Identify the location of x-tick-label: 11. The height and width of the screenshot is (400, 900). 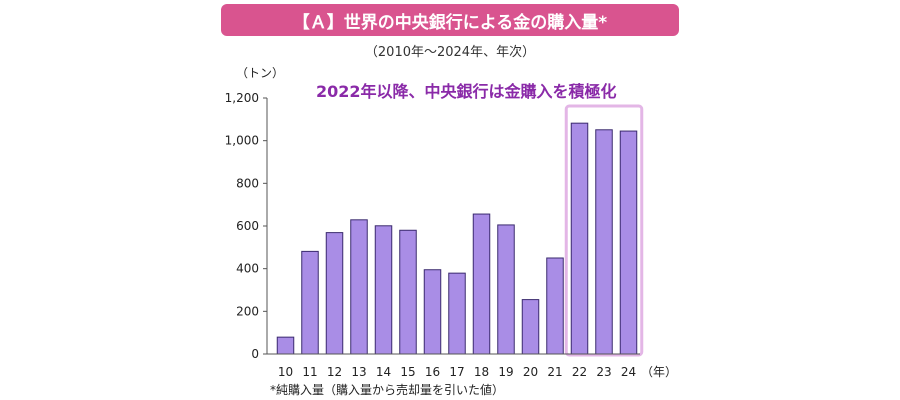
(309, 372).